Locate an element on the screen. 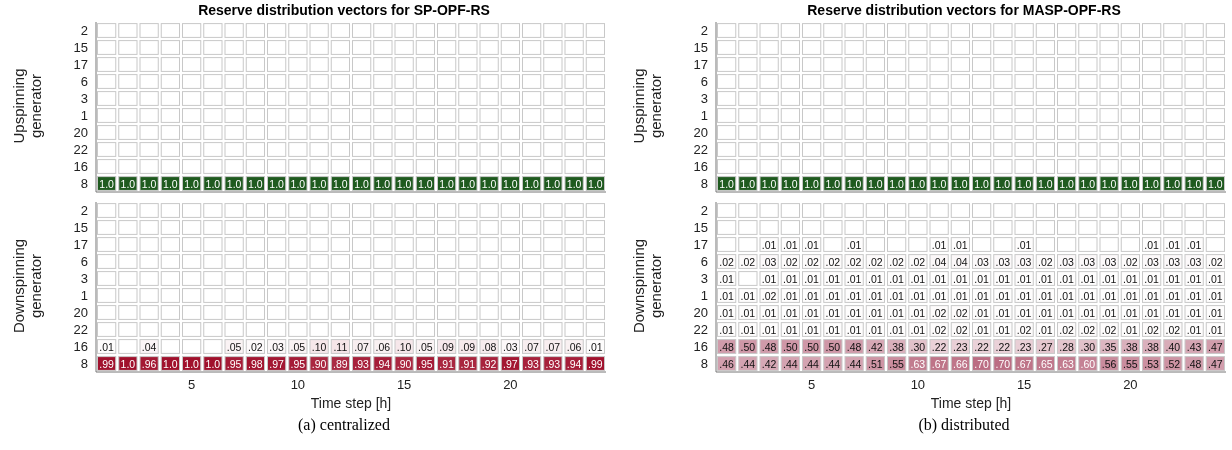  x-axis-title: Time step [h] is located at coordinates (351, 403).